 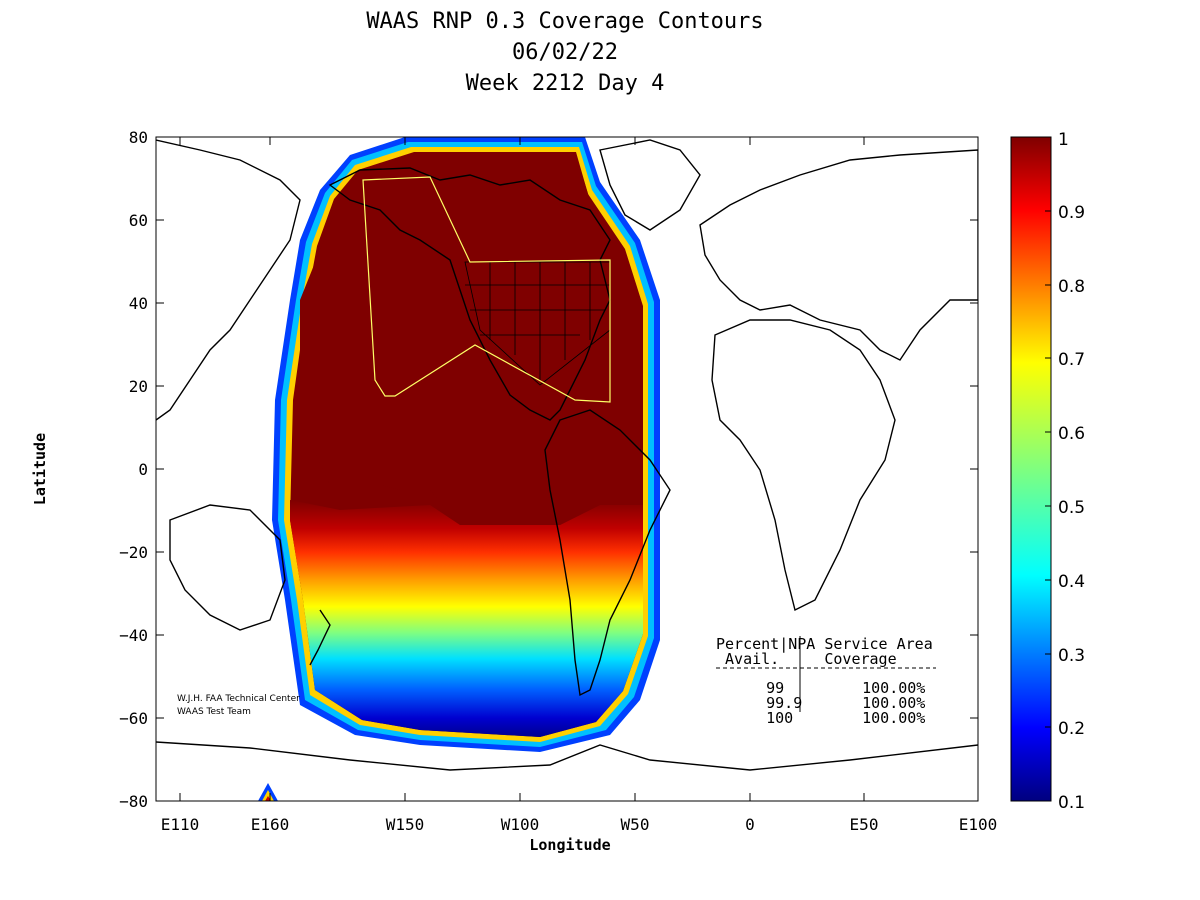 I want to click on y-tick-label: −40, so click(x=133, y=635).